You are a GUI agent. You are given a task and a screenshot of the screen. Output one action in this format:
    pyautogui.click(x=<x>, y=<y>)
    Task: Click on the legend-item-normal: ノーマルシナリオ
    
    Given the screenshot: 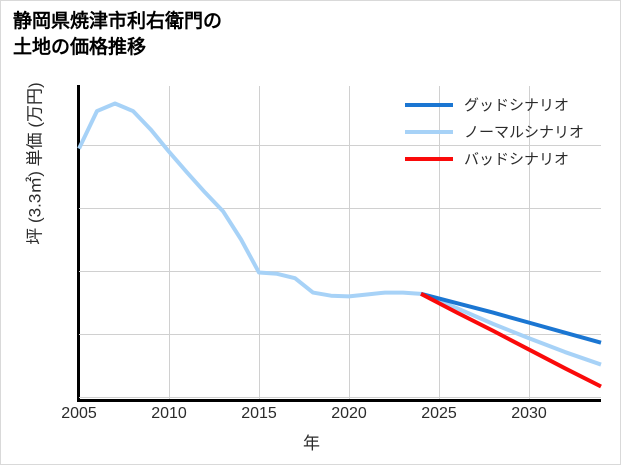 What is the action you would take?
    pyautogui.click(x=510, y=131)
    